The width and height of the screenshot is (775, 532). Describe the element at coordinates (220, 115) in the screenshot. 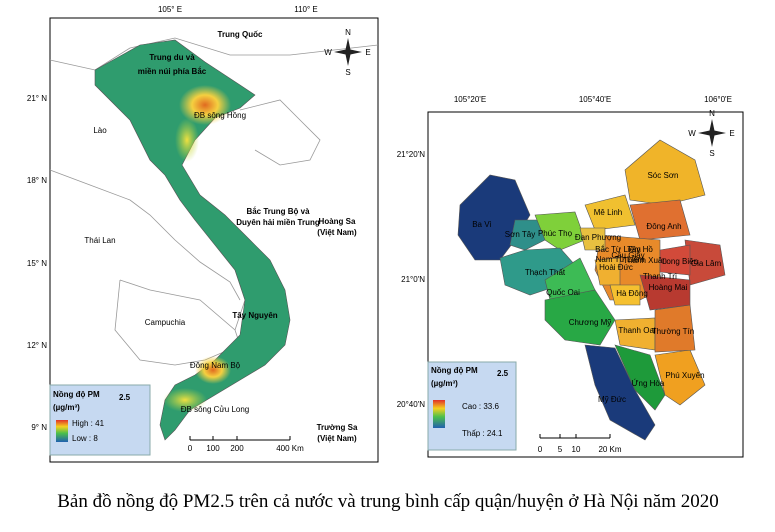

I see `place-label: ĐB sông Hồng` at that location.